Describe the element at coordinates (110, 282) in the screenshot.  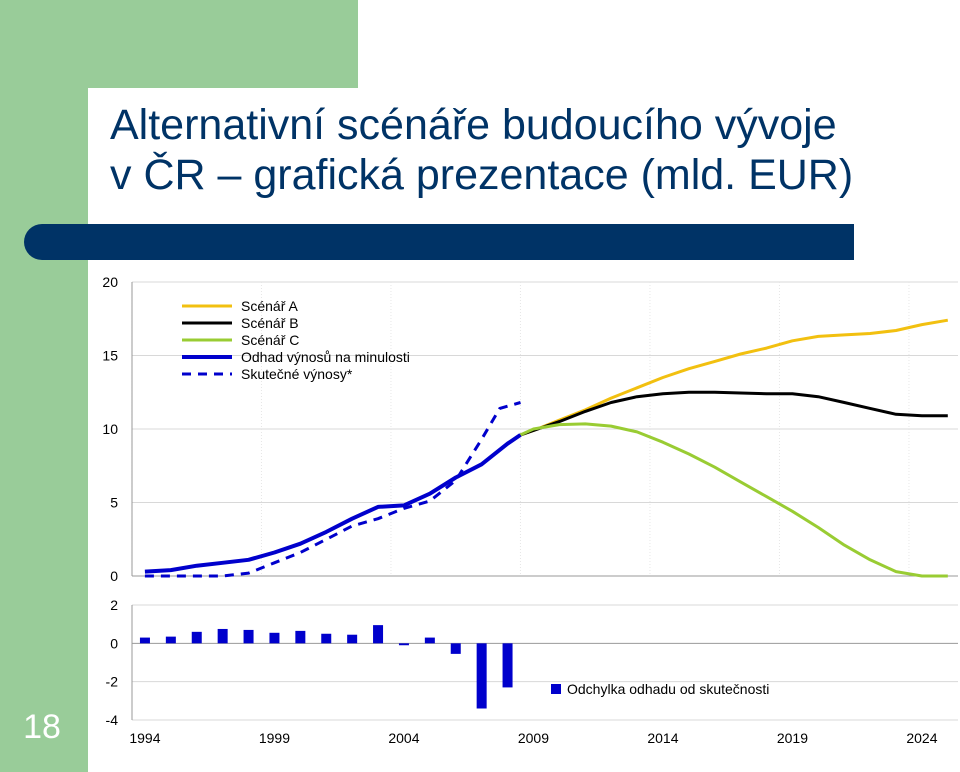
I see `y-tick-label: 20` at that location.